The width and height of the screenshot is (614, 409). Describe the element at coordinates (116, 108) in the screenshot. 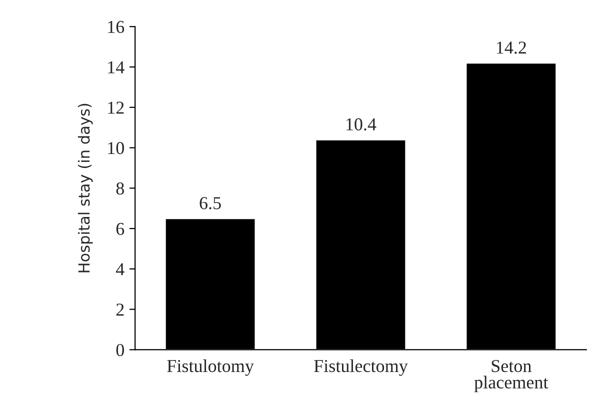

I see `y-tick-label: 12` at that location.